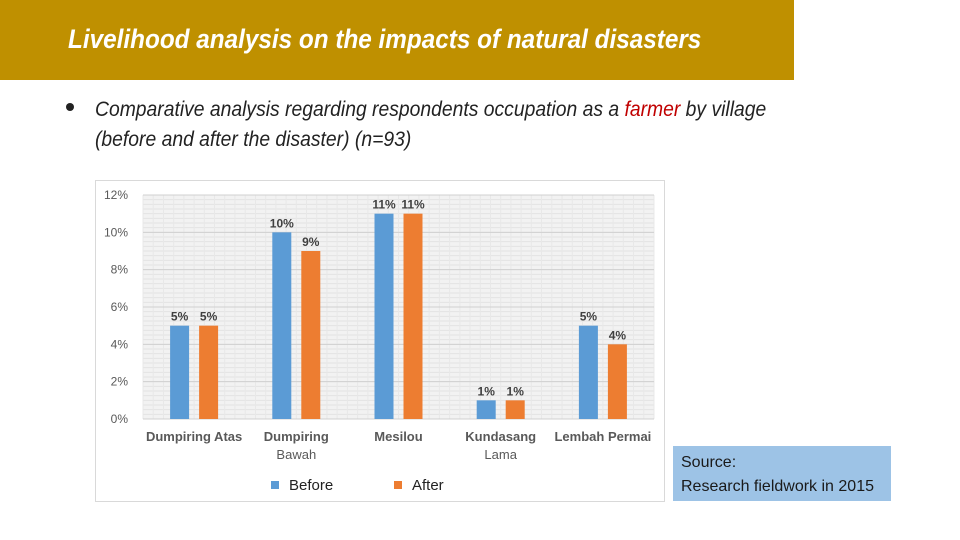 This screenshot has width=960, height=540. Describe the element at coordinates (116, 195) in the screenshot. I see `y-tick-label: 12%` at that location.